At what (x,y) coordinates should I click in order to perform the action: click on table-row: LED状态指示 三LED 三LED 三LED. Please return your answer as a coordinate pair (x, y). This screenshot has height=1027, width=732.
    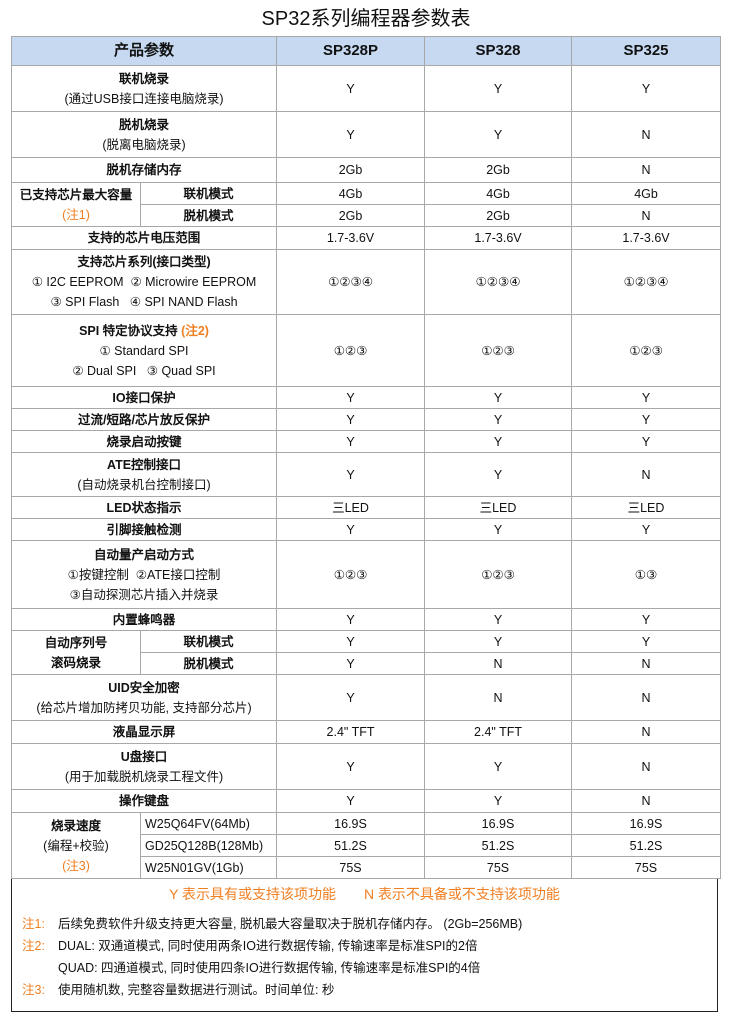
    Looking at the image, I should click on (366, 507).